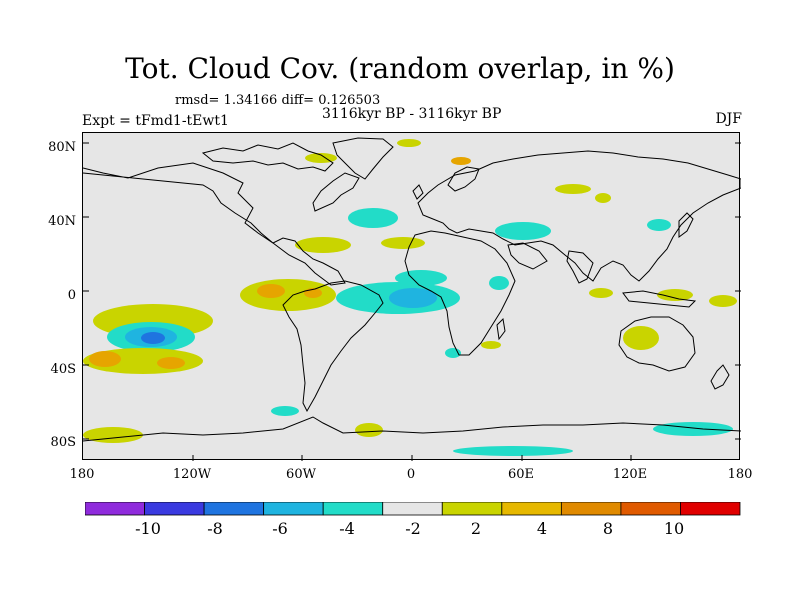  Describe the element at coordinates (608, 528) in the screenshot. I see `colorbar-label-8: 8` at that location.